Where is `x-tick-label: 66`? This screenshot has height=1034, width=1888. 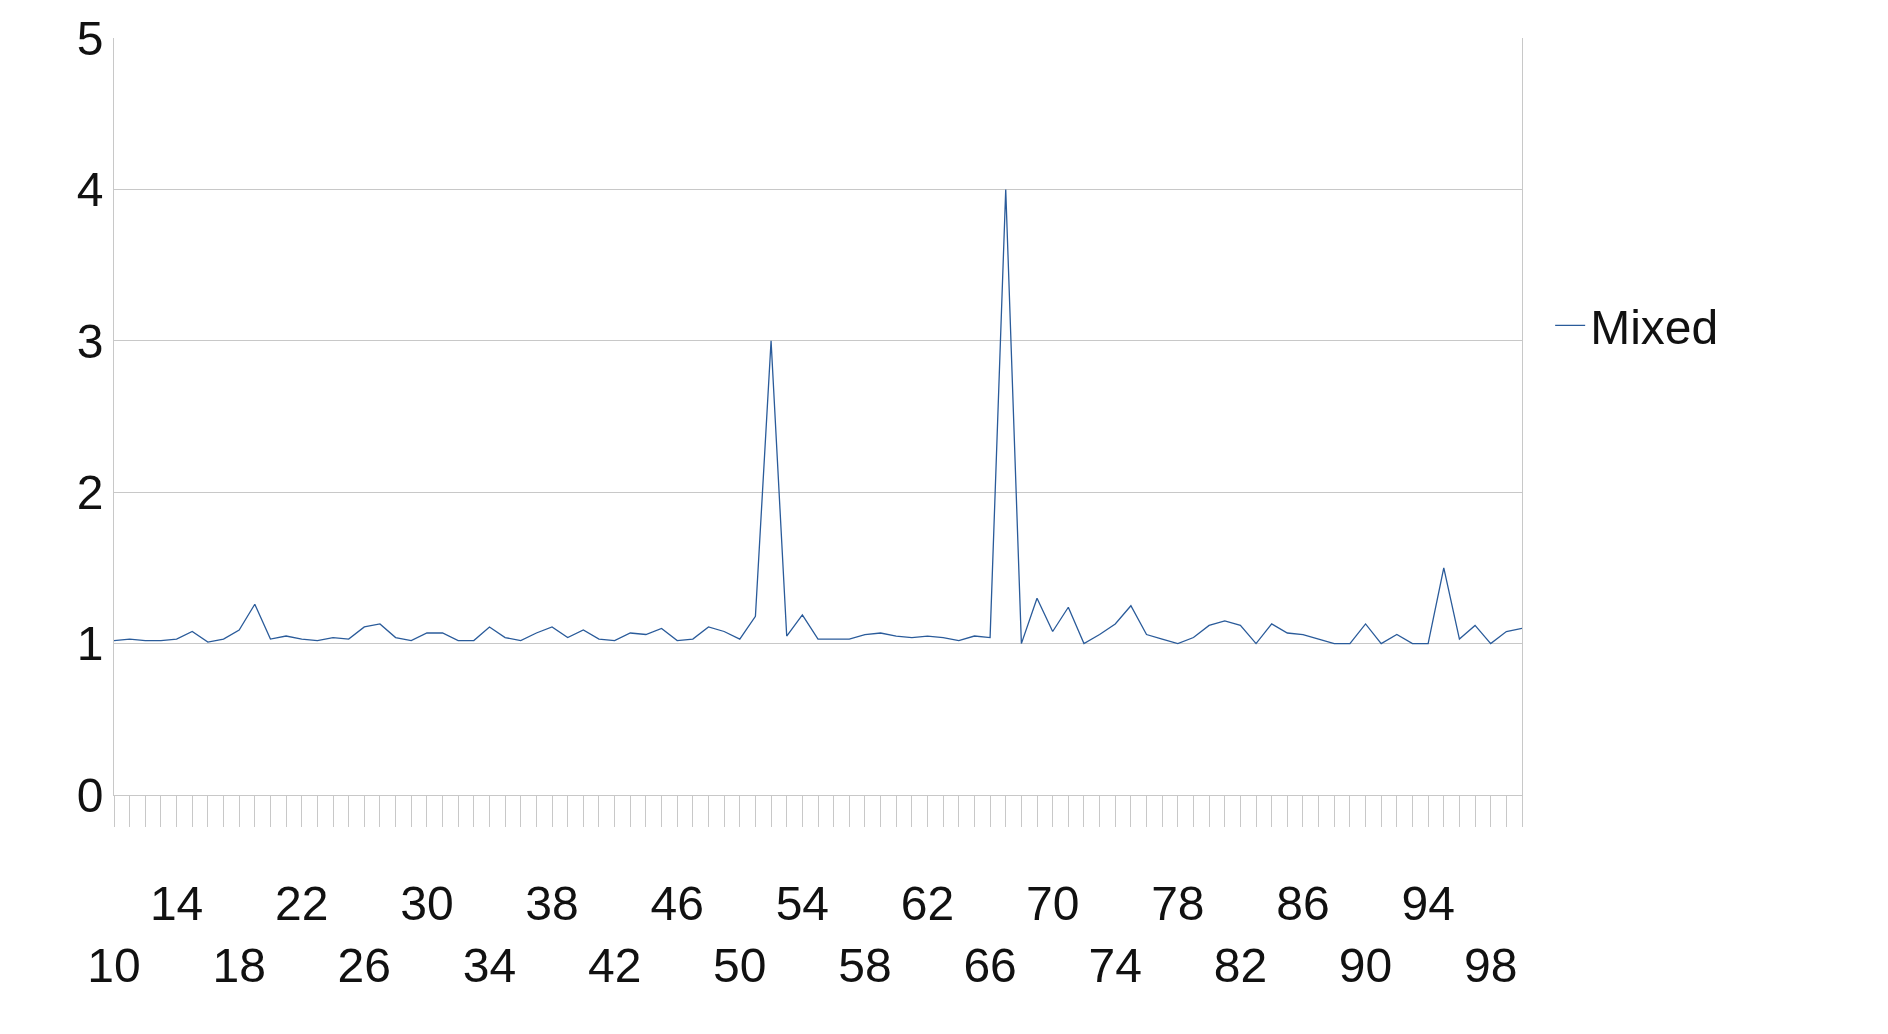
x-tick-label: 66 is located at coordinates (990, 965).